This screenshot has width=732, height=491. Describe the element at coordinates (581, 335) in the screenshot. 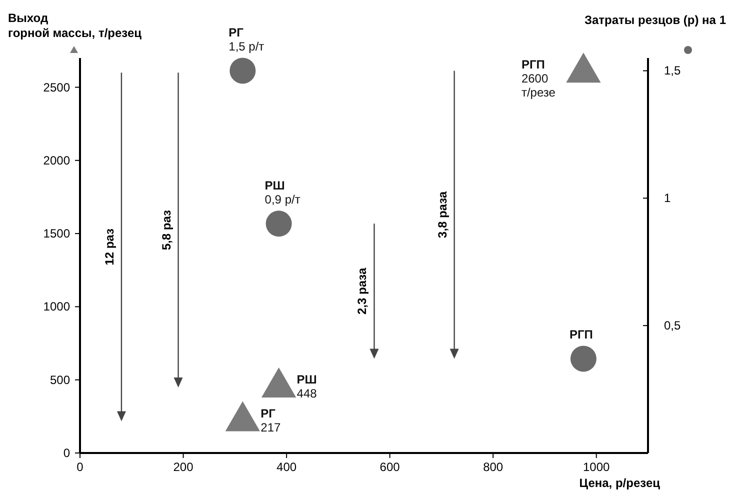

I see `data-label: РГП` at that location.